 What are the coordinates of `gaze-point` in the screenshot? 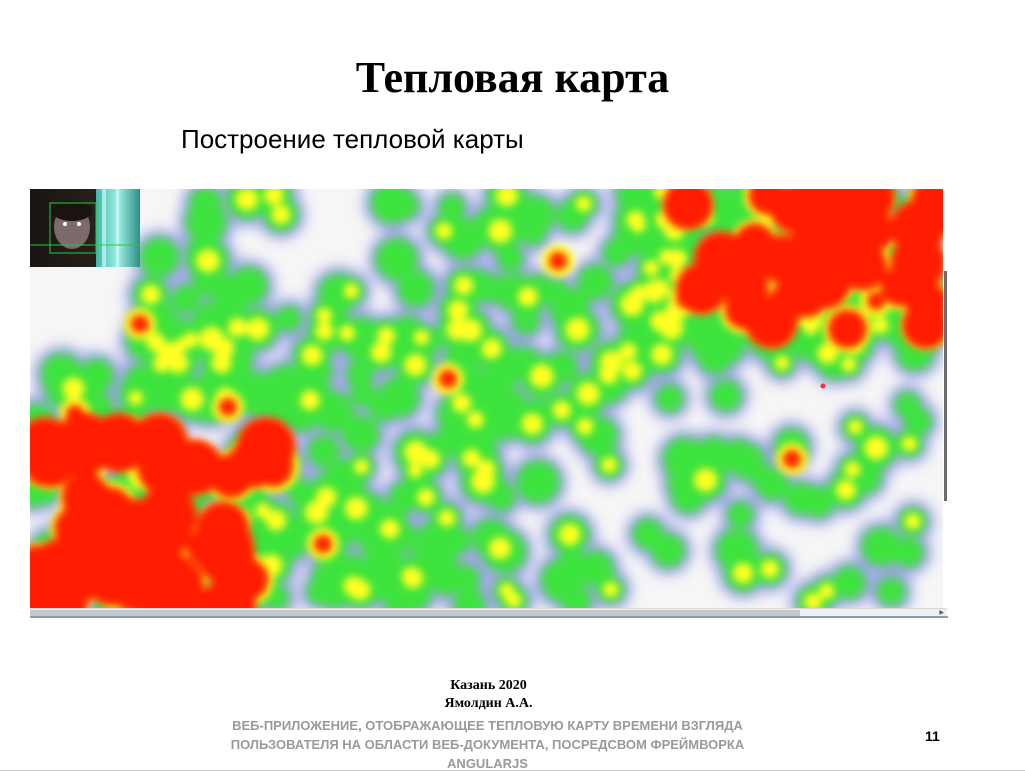 It's located at (823, 386).